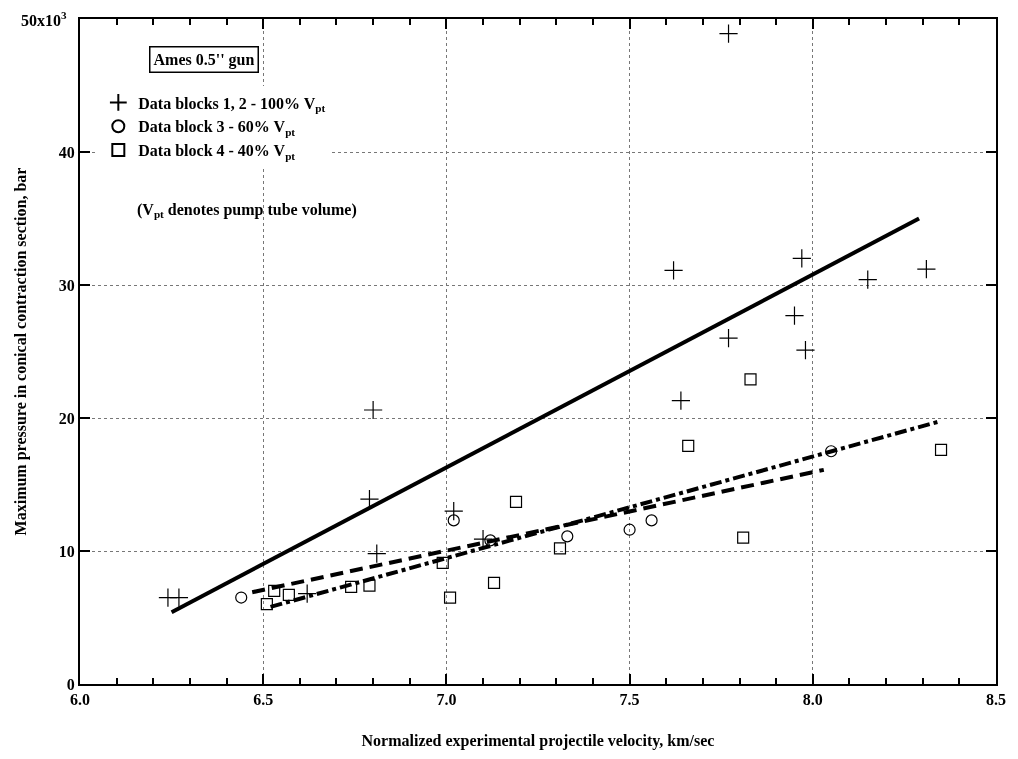 Image resolution: width=1018 pixels, height=759 pixels. I want to click on annotation: (V$_{pt}$ denotes pump tube volume), so click(247, 211).